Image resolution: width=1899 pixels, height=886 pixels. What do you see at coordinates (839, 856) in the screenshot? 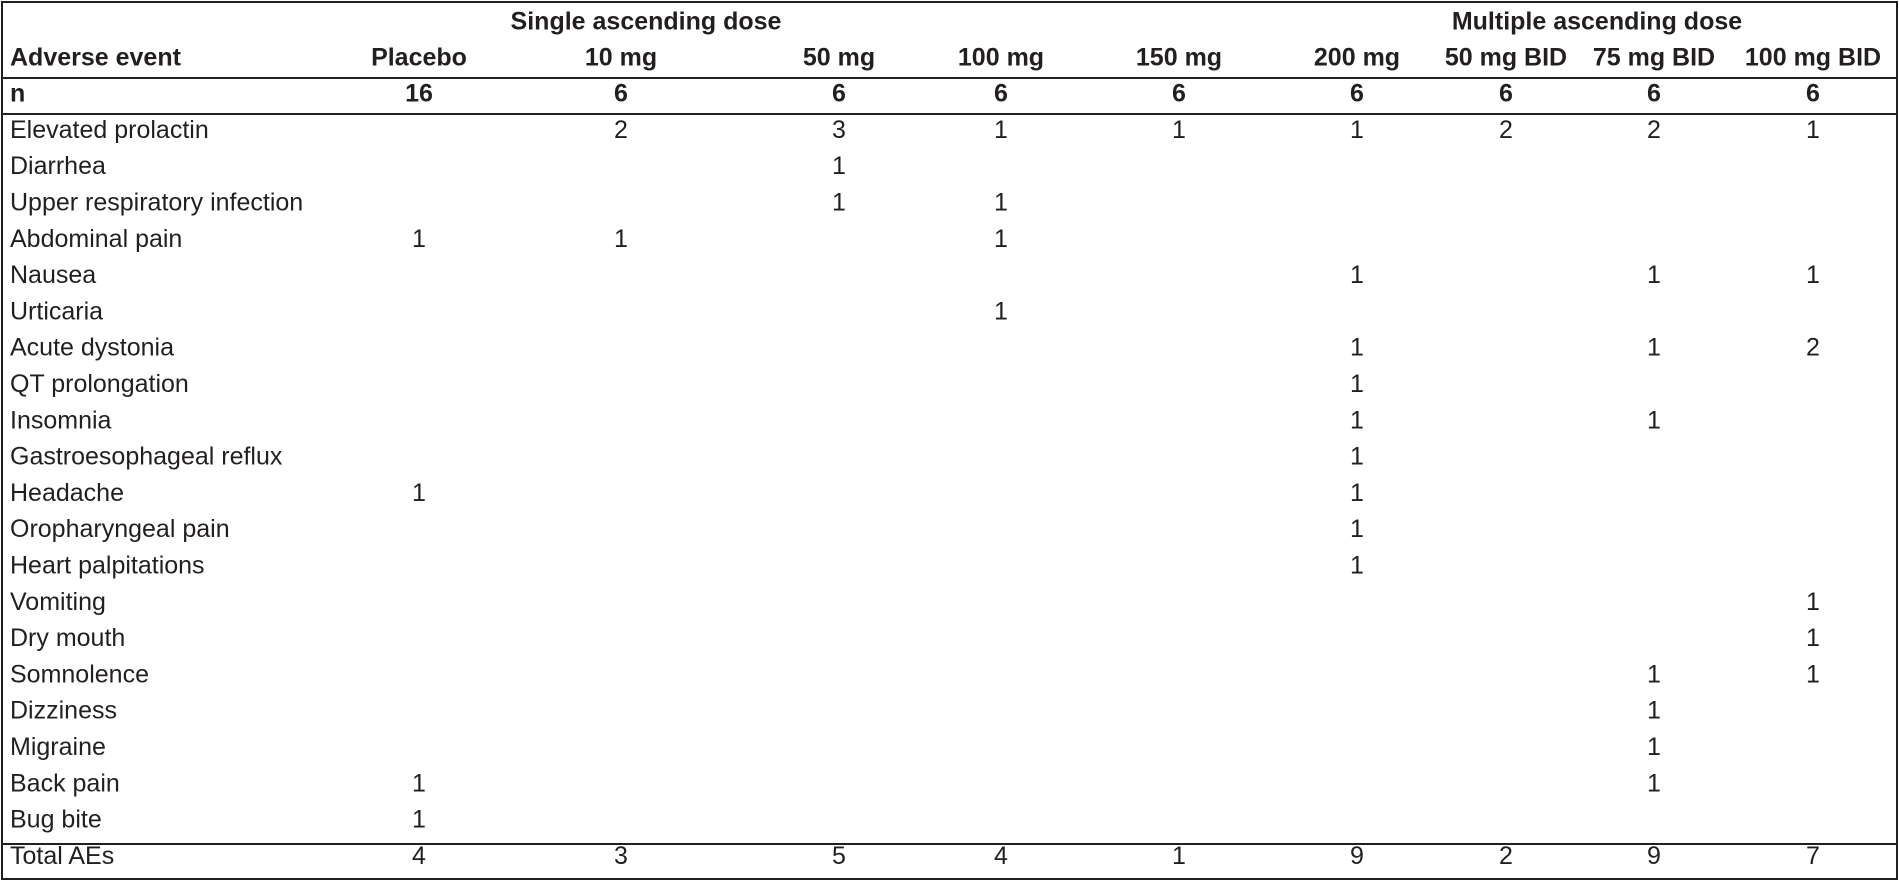
I see `total-value: 5` at bounding box center [839, 856].